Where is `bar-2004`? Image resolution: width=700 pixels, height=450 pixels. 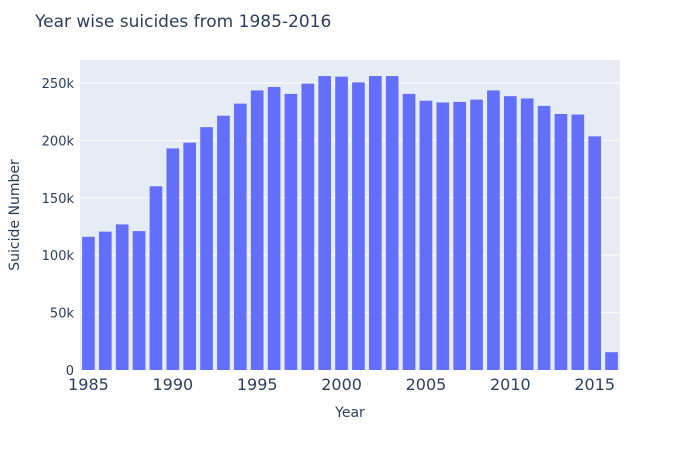
bar-2004 is located at coordinates (409, 232).